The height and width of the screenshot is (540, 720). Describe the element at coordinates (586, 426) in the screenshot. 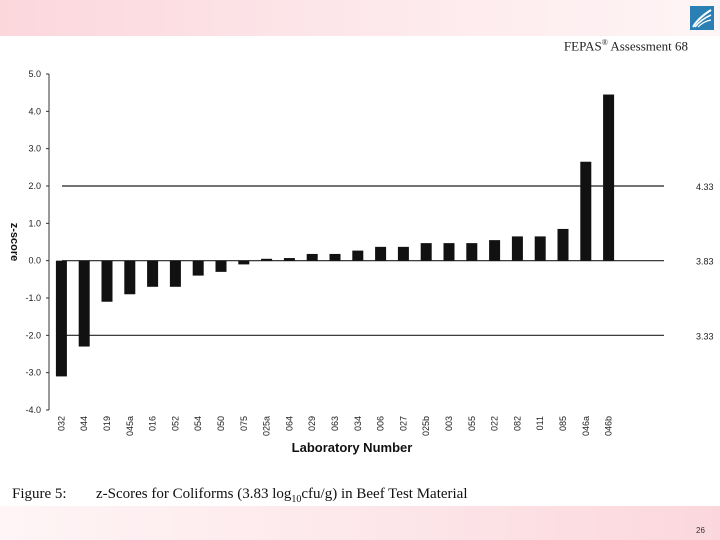

I see `x-tick-label: 046a` at that location.